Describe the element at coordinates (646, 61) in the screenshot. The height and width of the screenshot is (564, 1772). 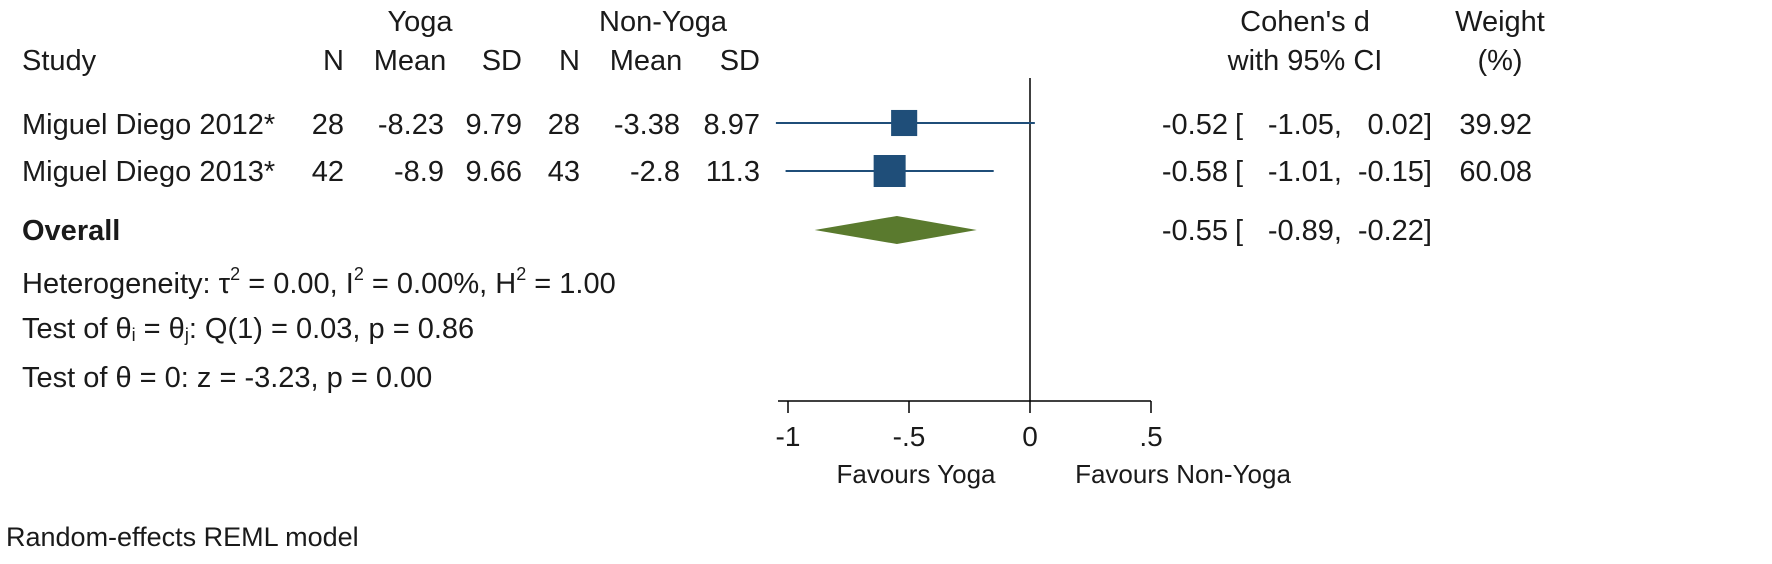
I see `mean2-header: Mean` at that location.